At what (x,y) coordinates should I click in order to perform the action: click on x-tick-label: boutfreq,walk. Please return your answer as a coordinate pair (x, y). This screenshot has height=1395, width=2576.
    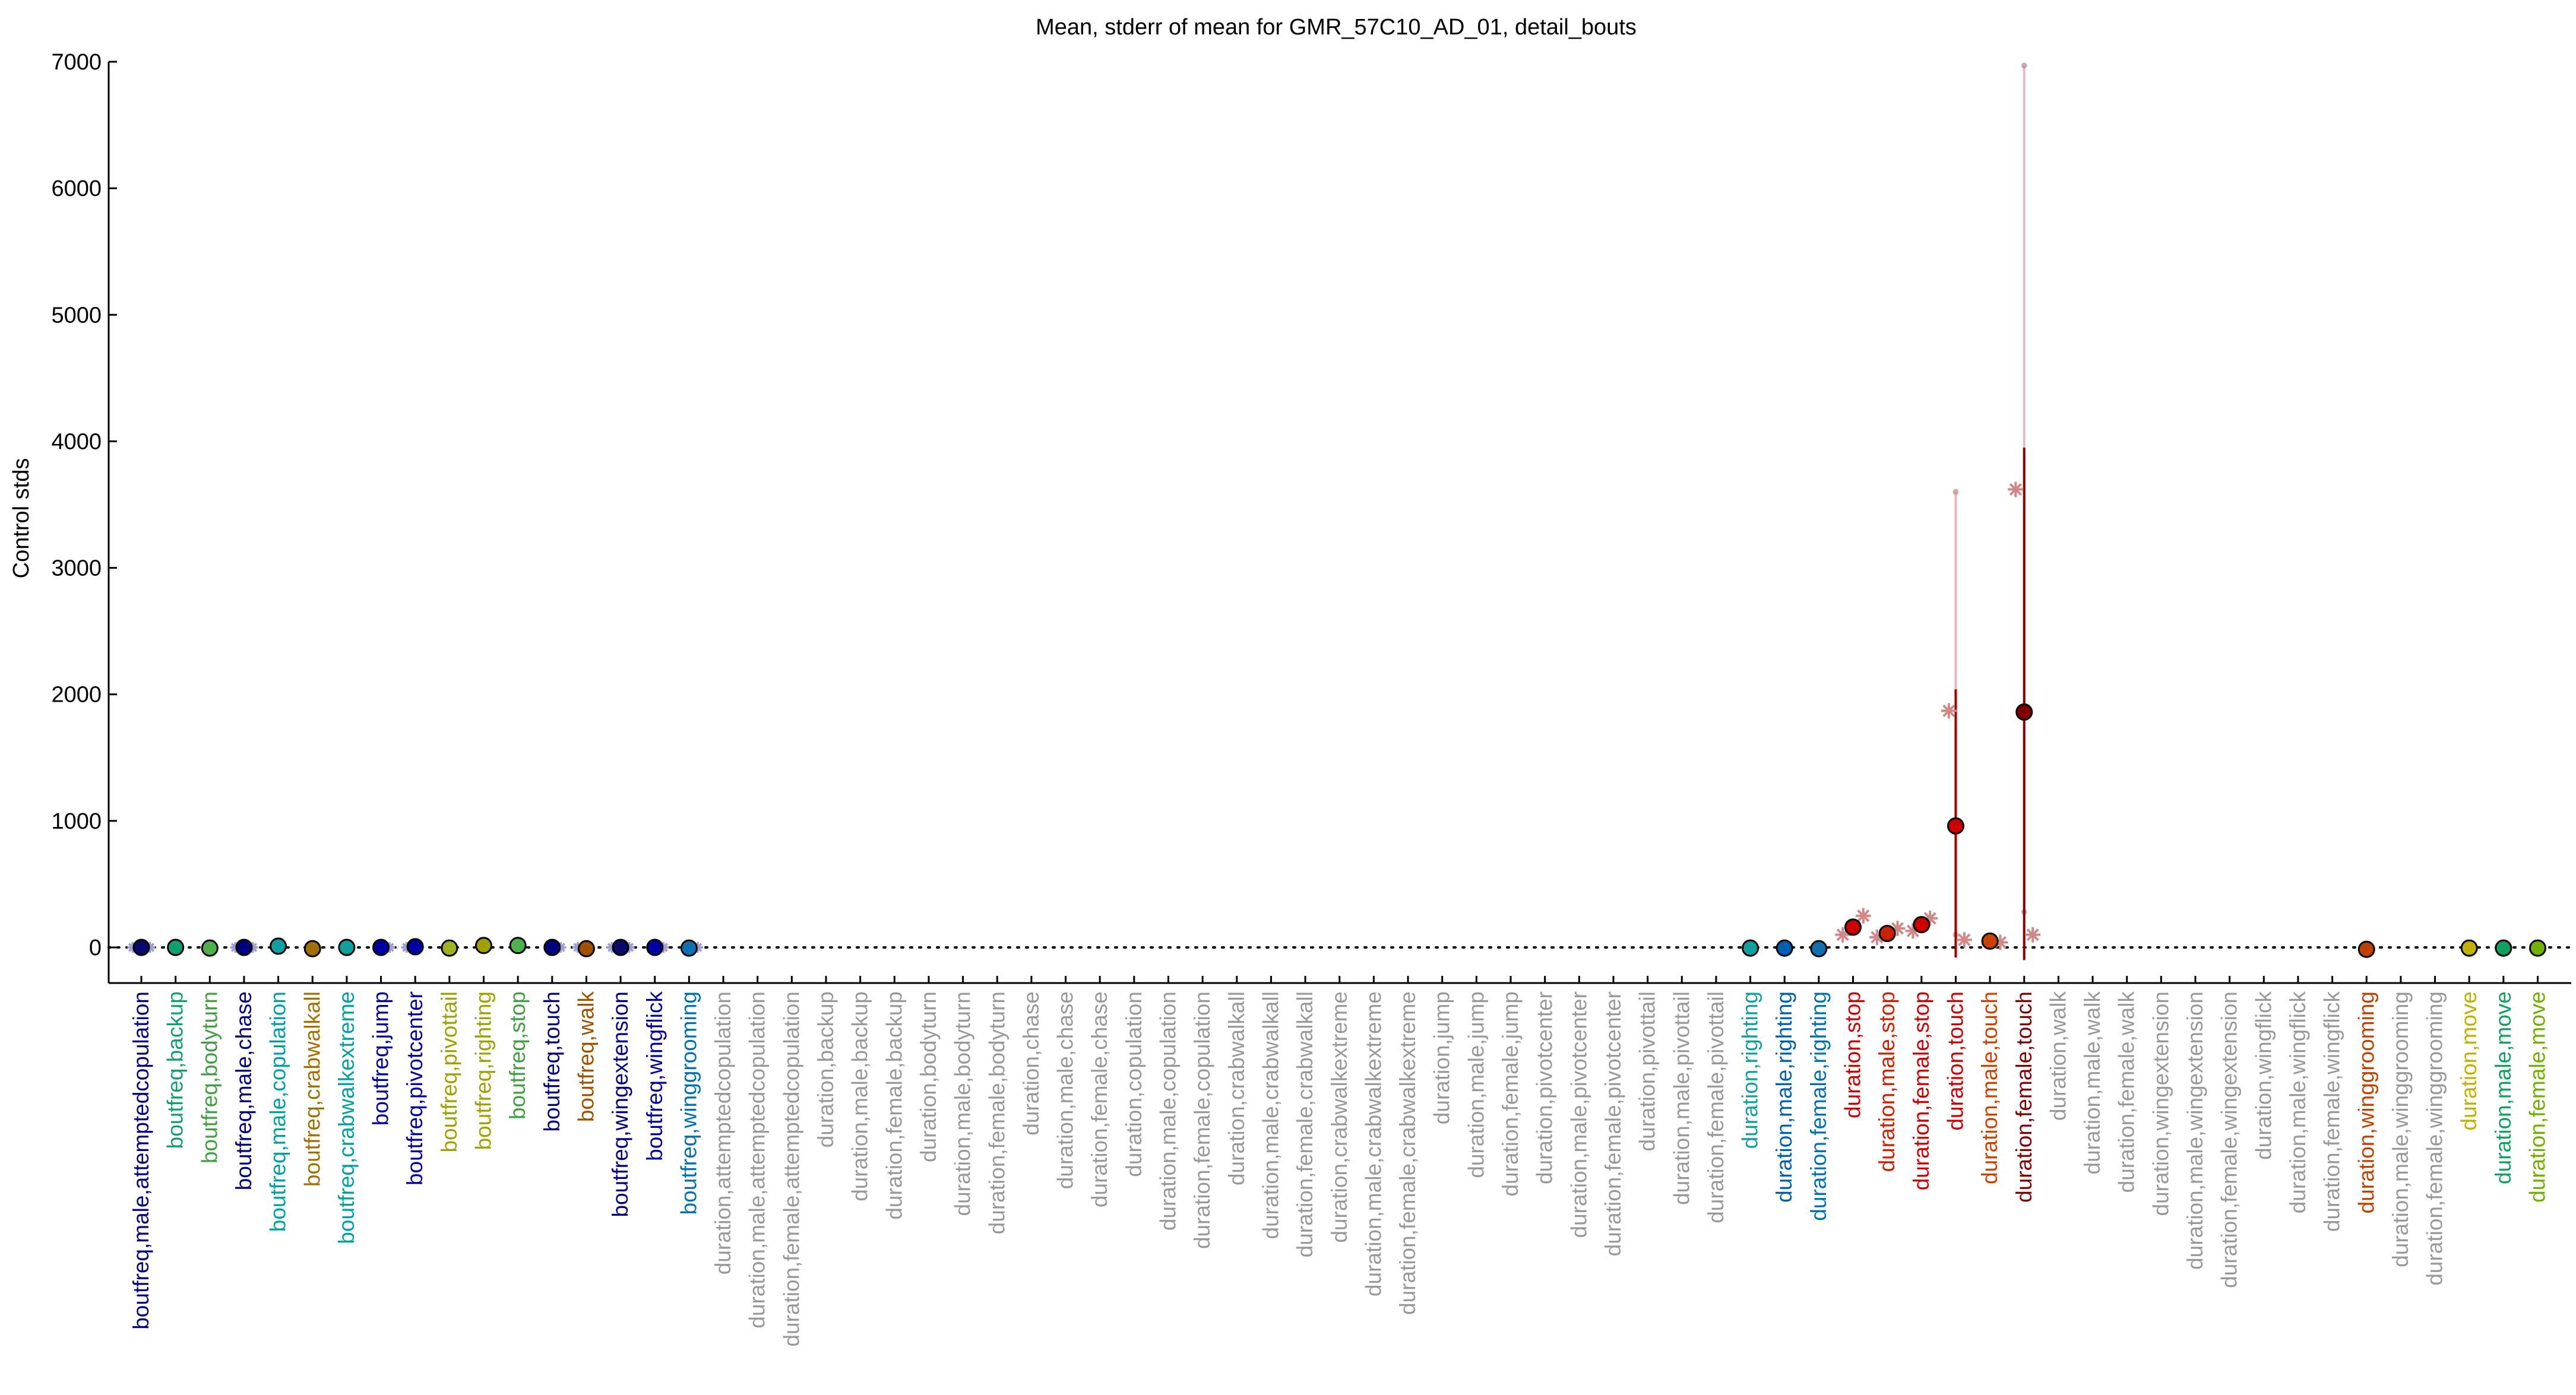
    Looking at the image, I should click on (586, 1057).